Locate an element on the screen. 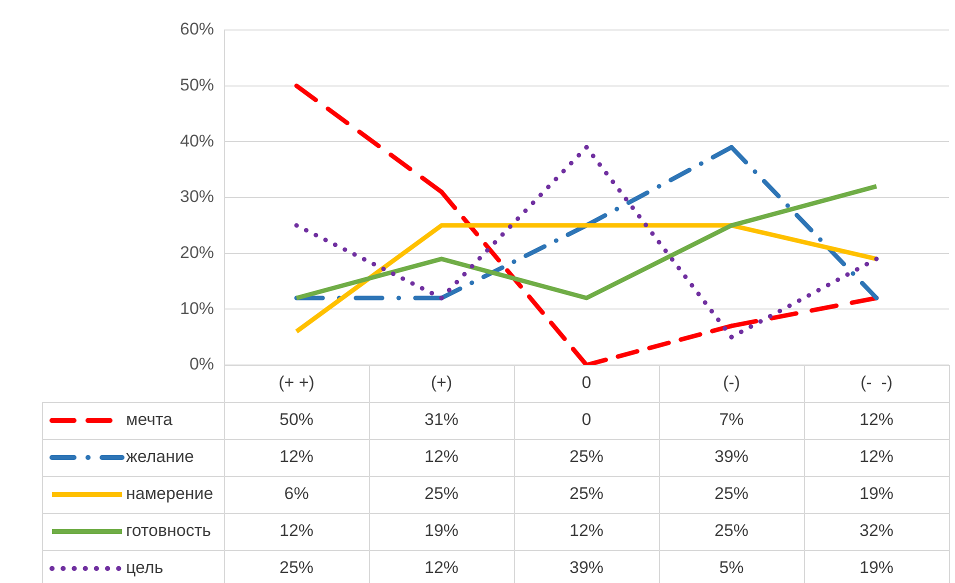 This screenshot has width=955, height=583. x-tick-label: (- -) is located at coordinates (876, 382).